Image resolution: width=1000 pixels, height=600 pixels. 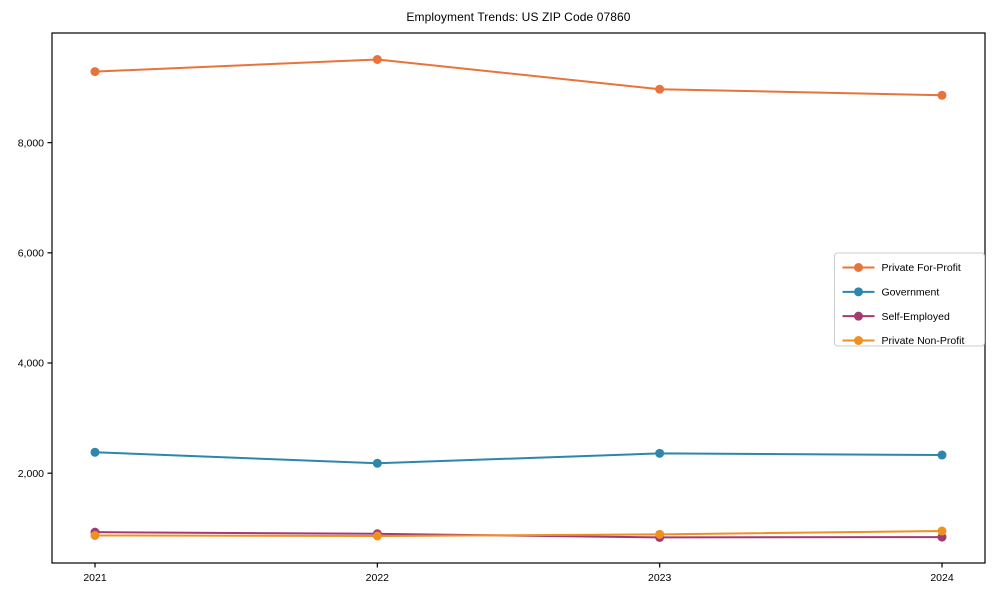 What do you see at coordinates (916, 317) in the screenshot?
I see `legend-label: Self-Employed` at bounding box center [916, 317].